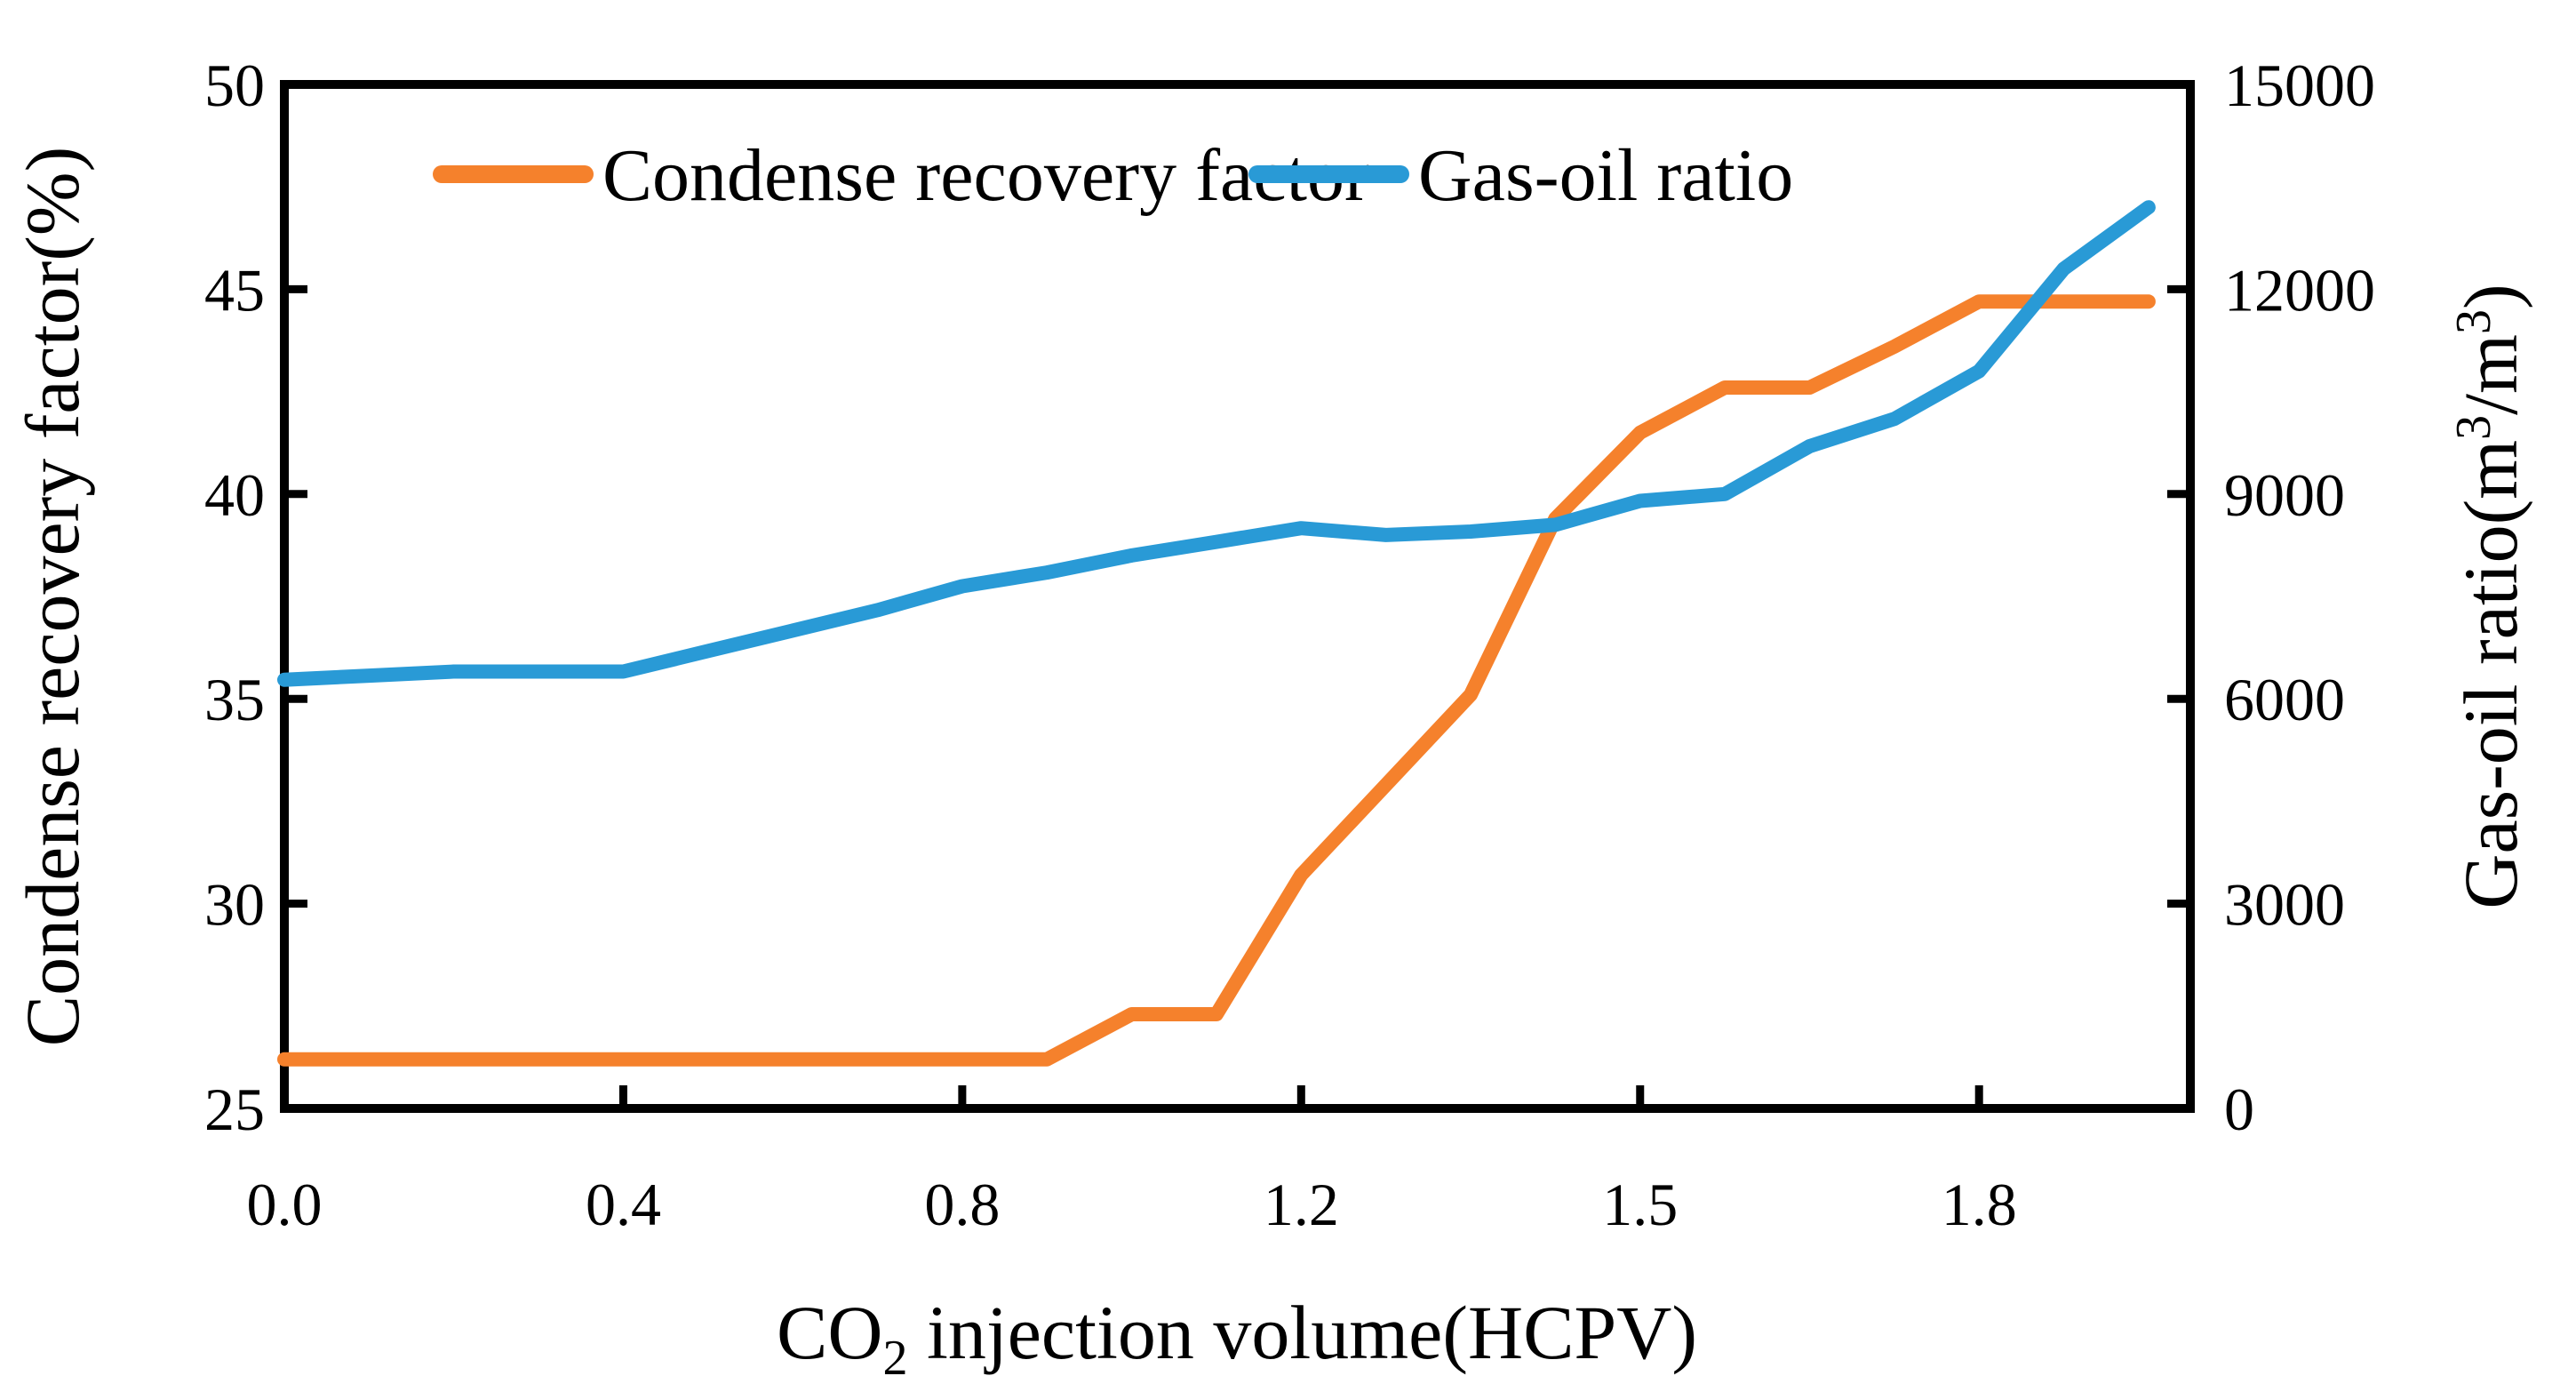 This screenshot has width=2576, height=1400. What do you see at coordinates (235, 905) in the screenshot?
I see `left-tick-label: 30` at bounding box center [235, 905].